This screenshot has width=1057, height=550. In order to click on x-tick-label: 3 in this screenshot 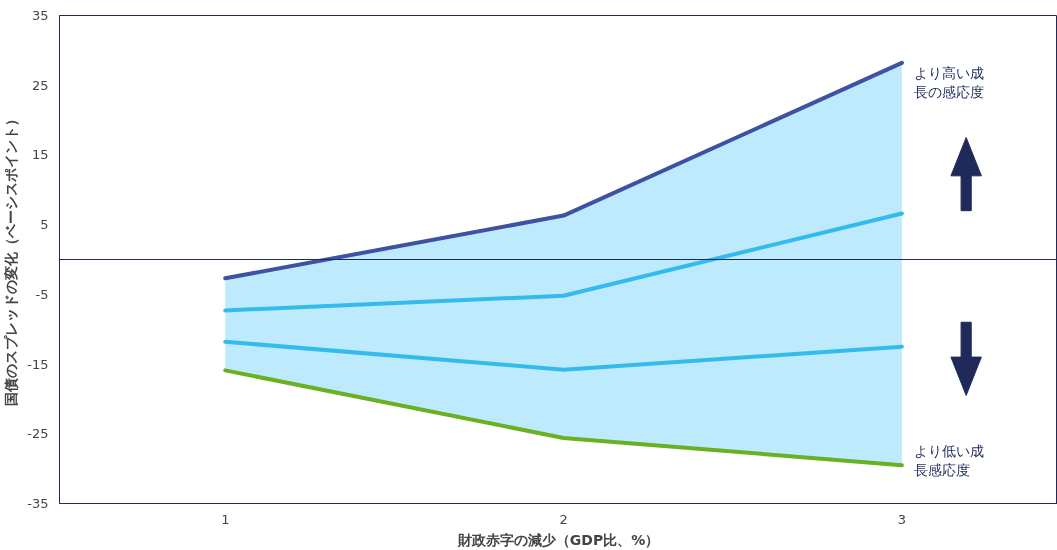, I will do `click(902, 519)`.